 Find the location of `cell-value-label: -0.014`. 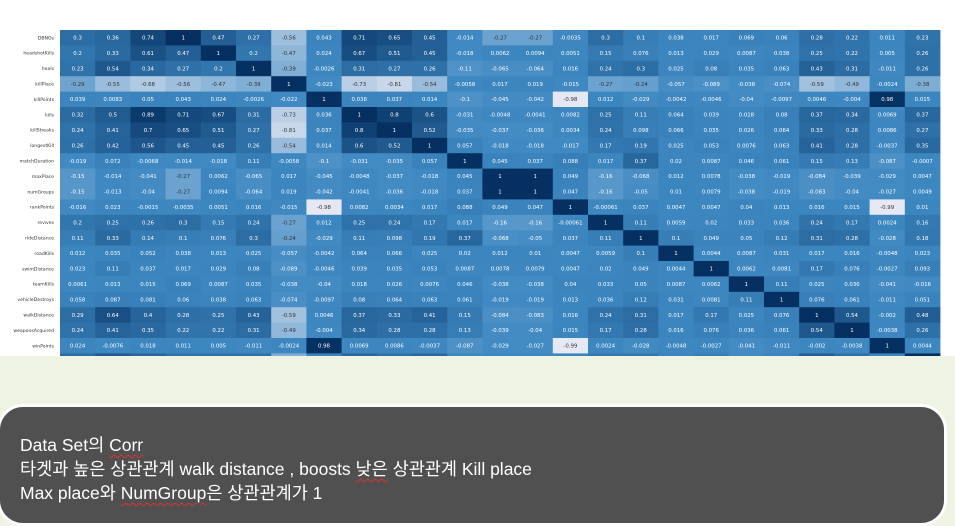

cell-value-label: -0.014 is located at coordinates (184, 162).